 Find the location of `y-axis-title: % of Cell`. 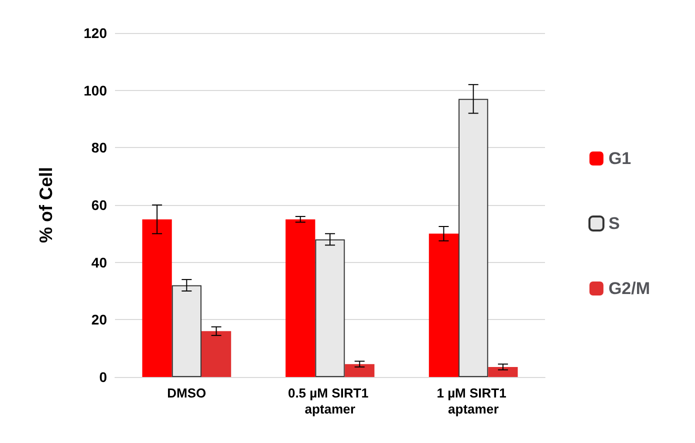

y-axis-title: % of Cell is located at coordinates (46, 205).